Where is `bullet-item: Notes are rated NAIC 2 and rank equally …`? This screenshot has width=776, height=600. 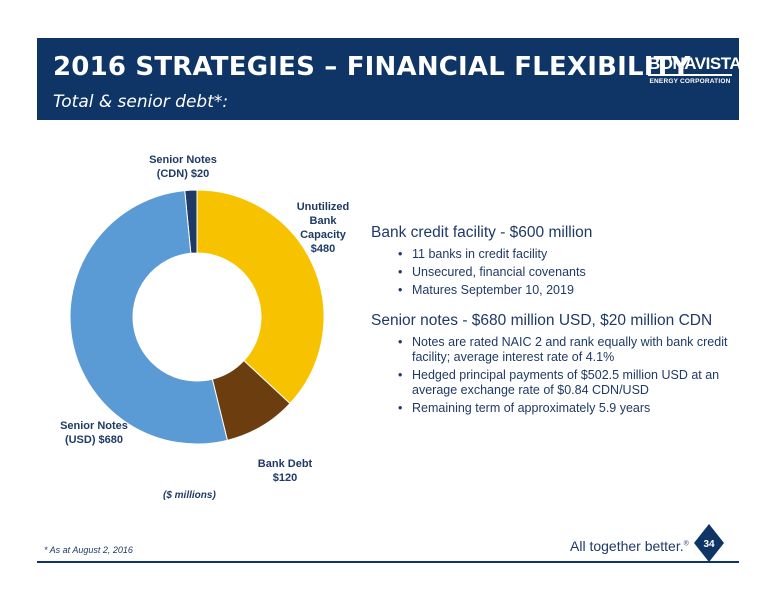
bullet-item: Notes are rated NAIC 2 and rank equally … is located at coordinates (569, 350).